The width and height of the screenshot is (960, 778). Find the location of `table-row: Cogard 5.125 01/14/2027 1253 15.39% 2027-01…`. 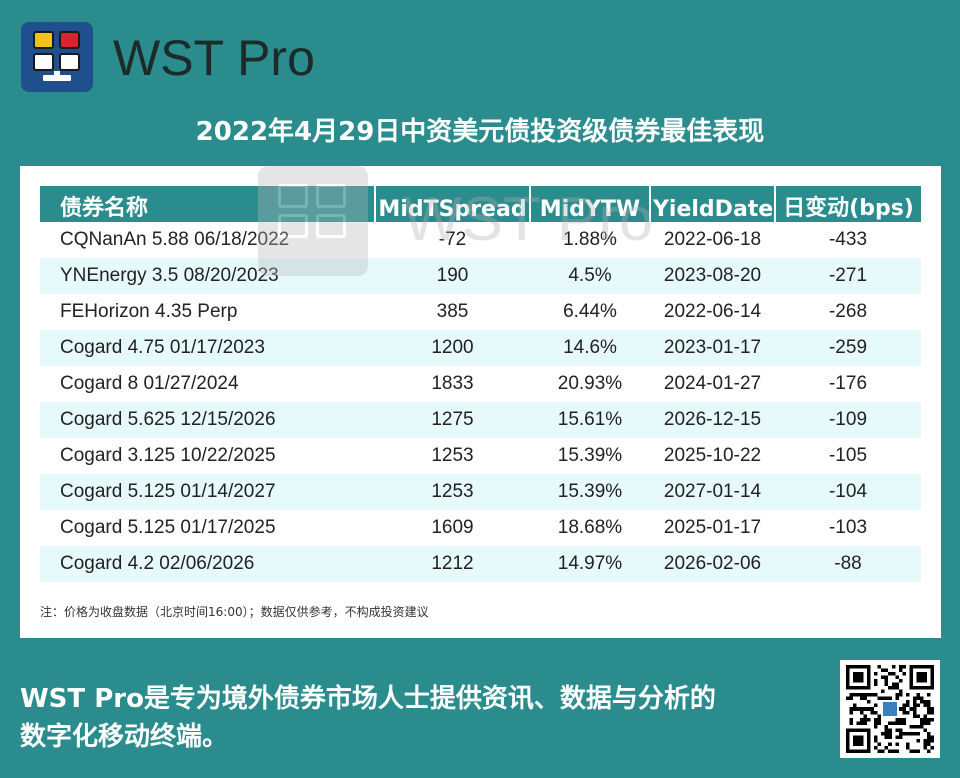

table-row: Cogard 5.125 01/14/2027 1253 15.39% 2027-01… is located at coordinates (480, 492).